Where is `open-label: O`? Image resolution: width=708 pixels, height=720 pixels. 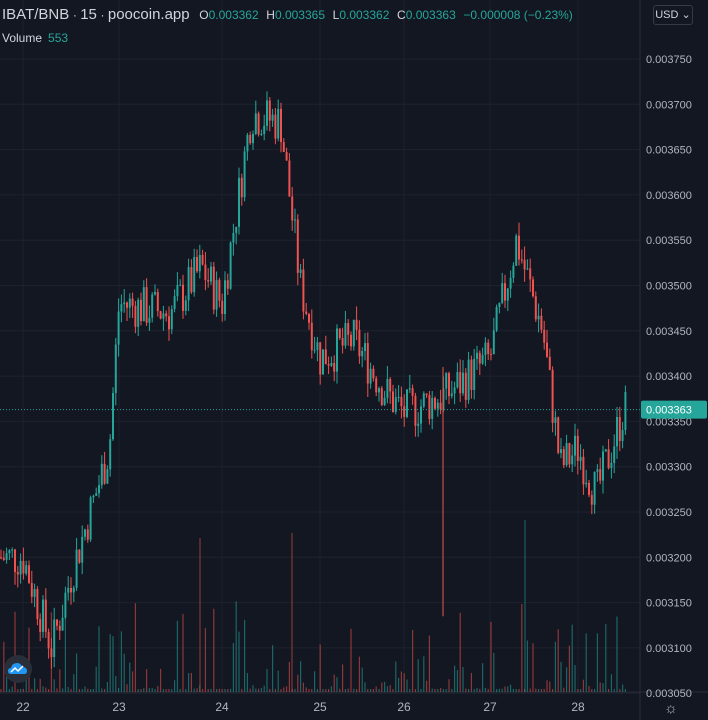
open-label: O is located at coordinates (204, 15).